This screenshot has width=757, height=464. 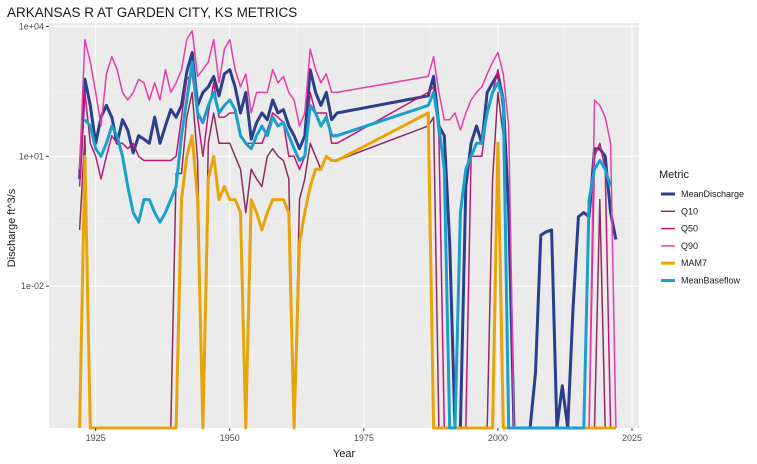 What do you see at coordinates (689, 229) in the screenshot?
I see `legend-label-q50: Q50` at bounding box center [689, 229].